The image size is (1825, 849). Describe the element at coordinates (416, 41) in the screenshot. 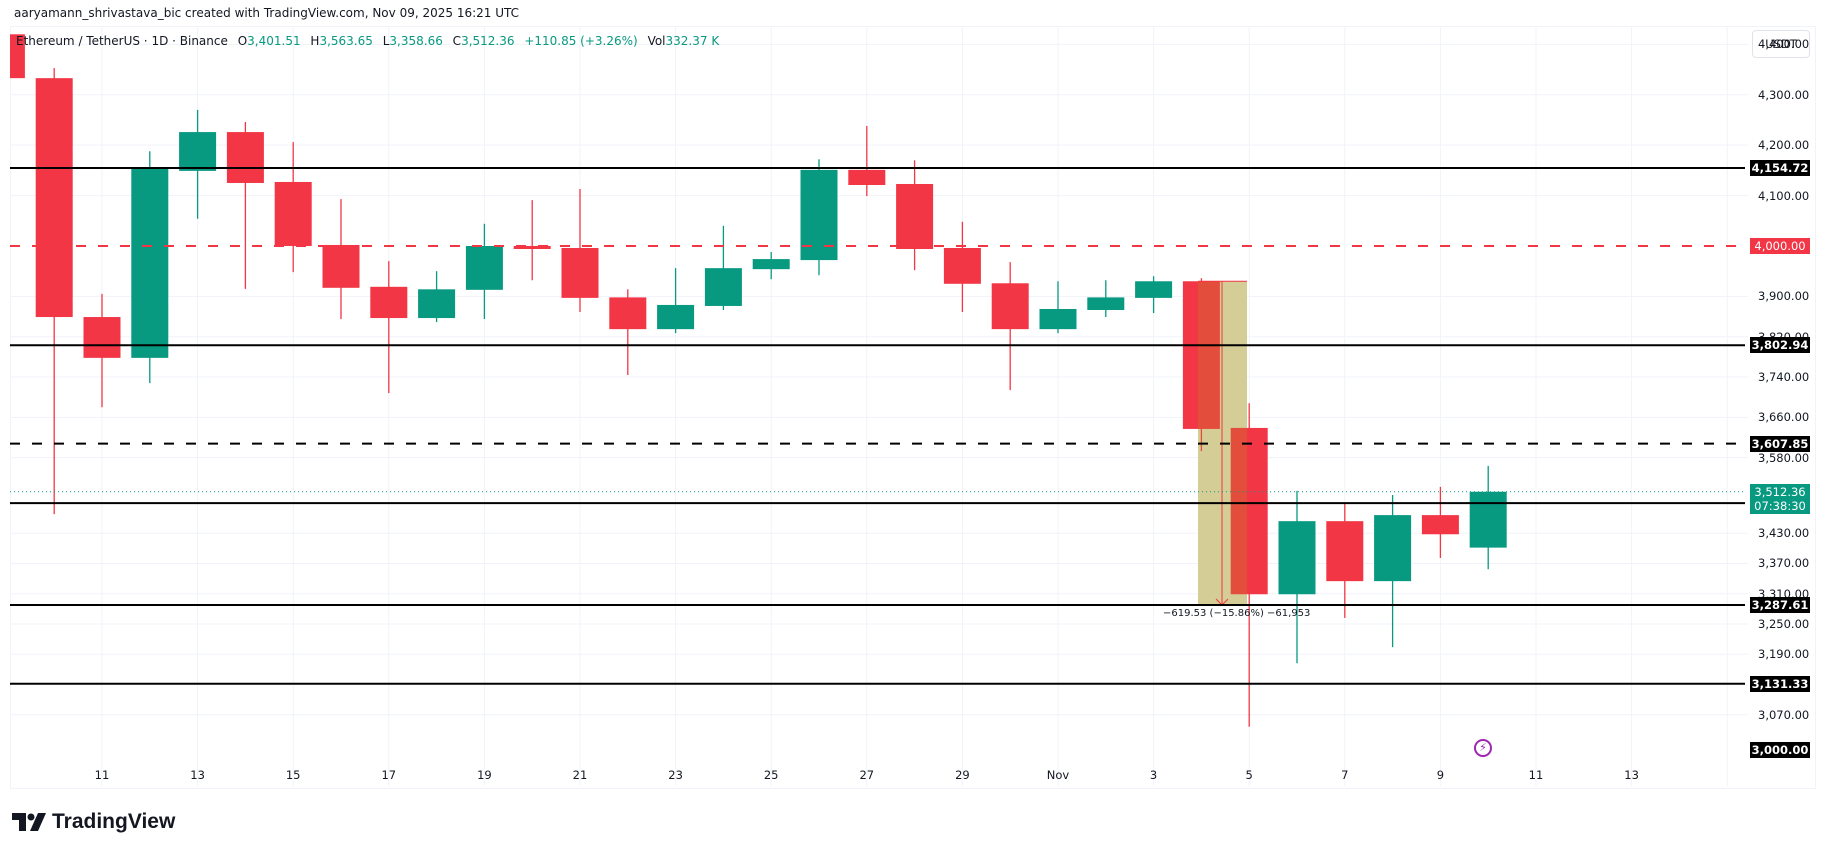

I see `low-value: 3,358.66` at that location.